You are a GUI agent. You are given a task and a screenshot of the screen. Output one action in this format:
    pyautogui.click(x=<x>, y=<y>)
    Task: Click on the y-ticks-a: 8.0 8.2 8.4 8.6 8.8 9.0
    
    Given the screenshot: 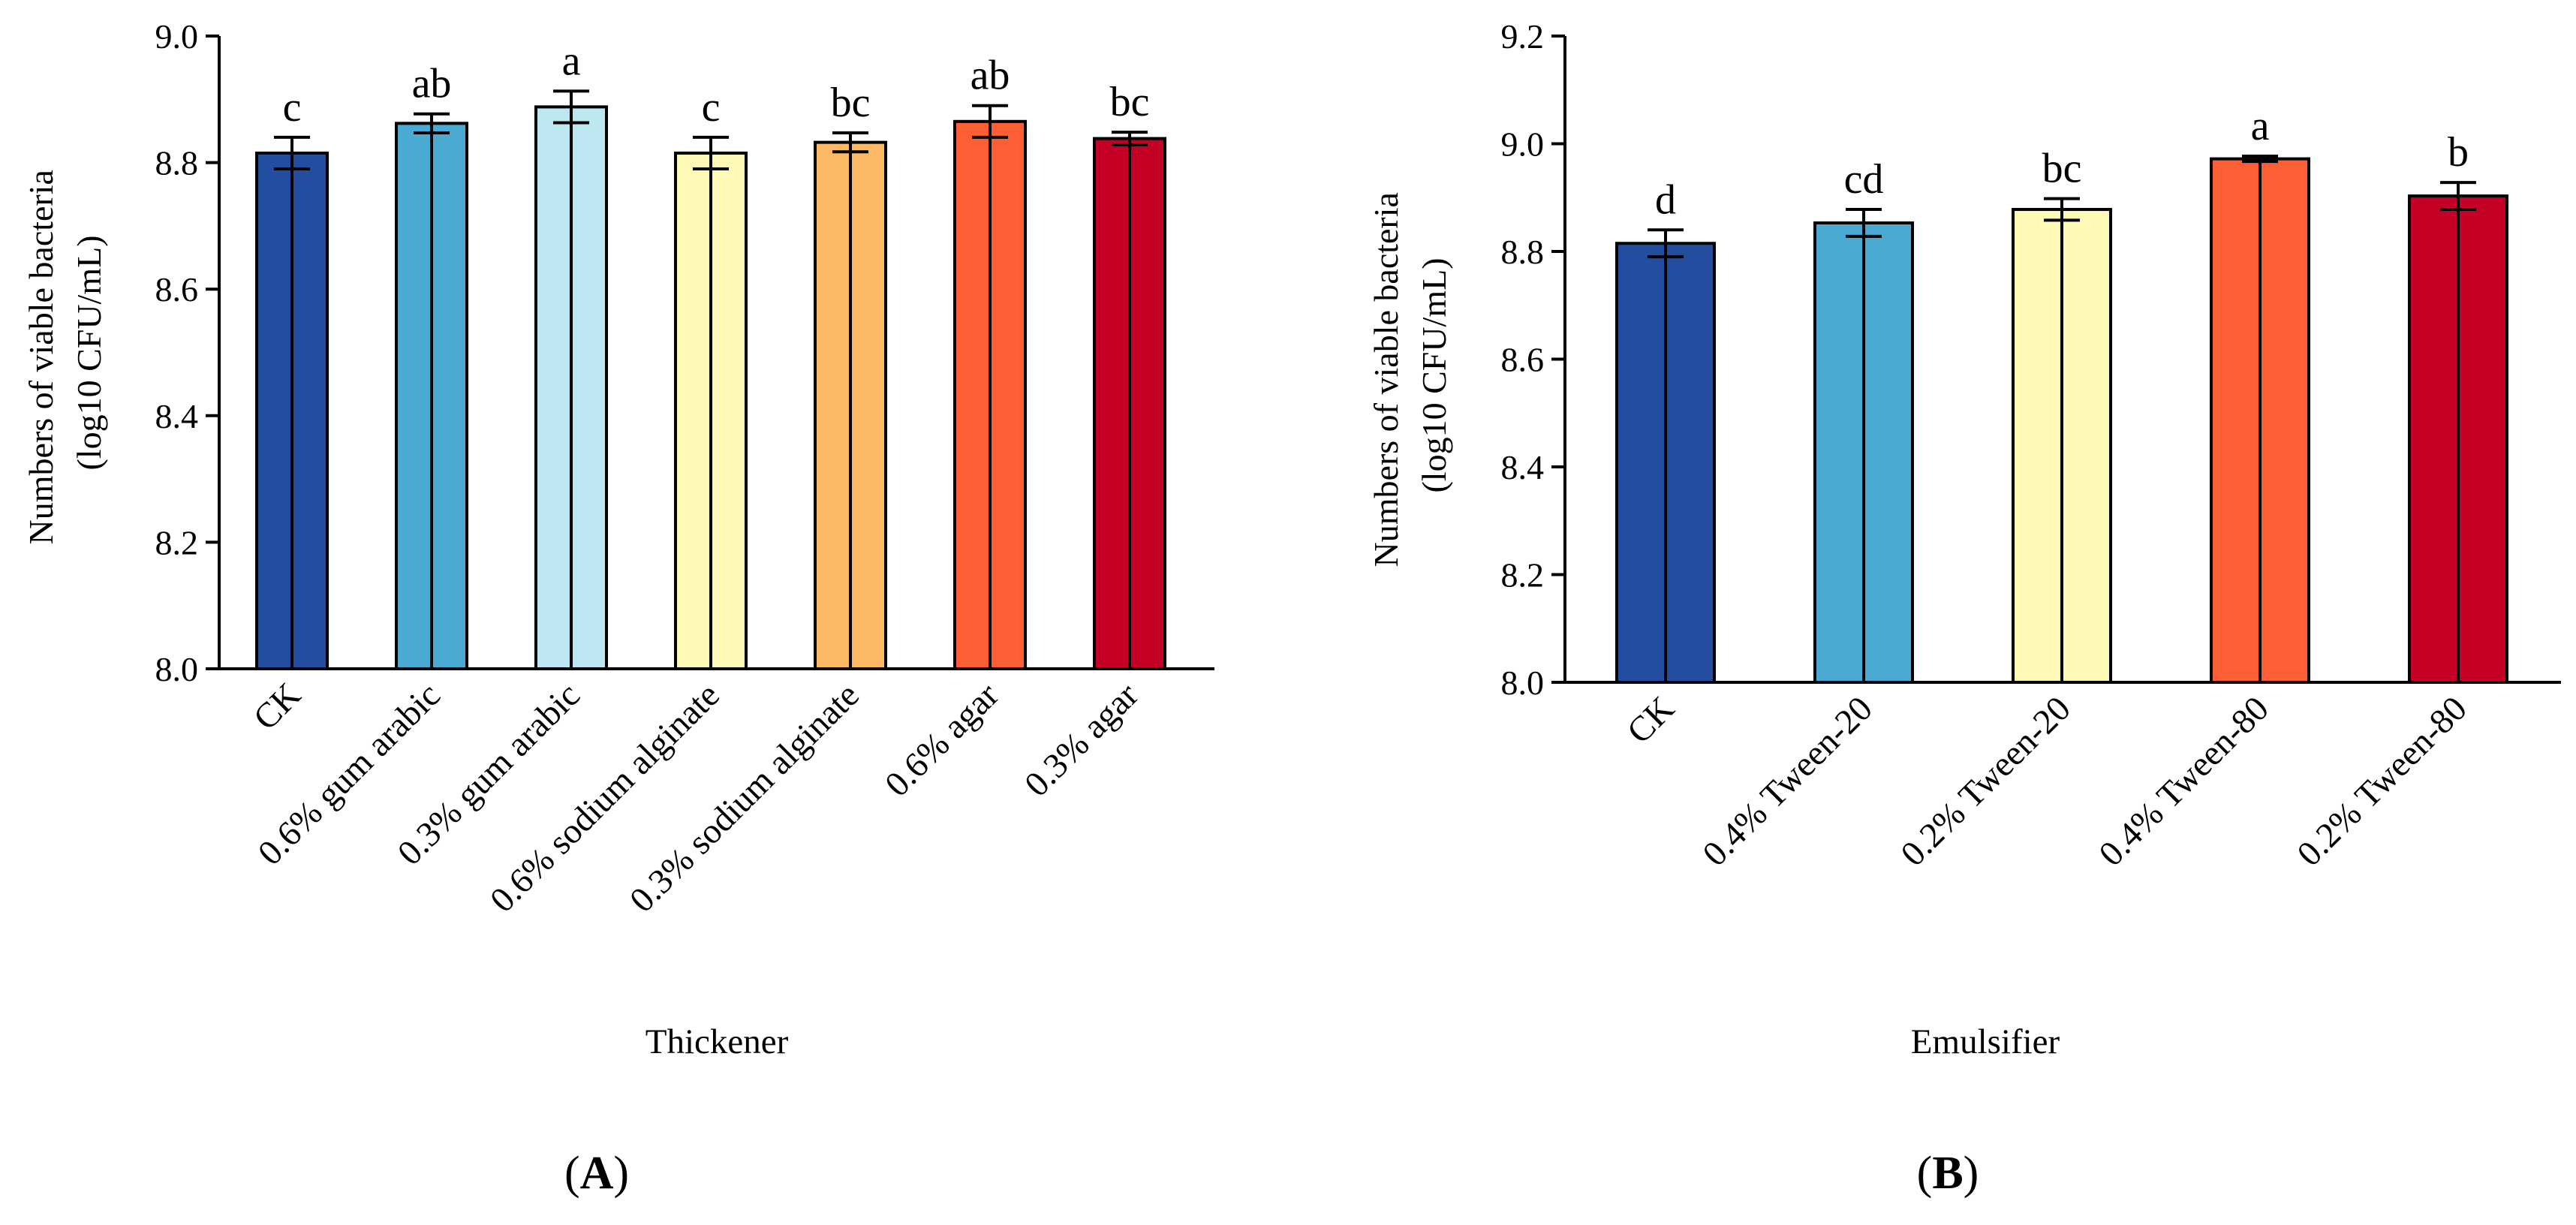 What is the action you would take?
    pyautogui.click(x=187, y=352)
    